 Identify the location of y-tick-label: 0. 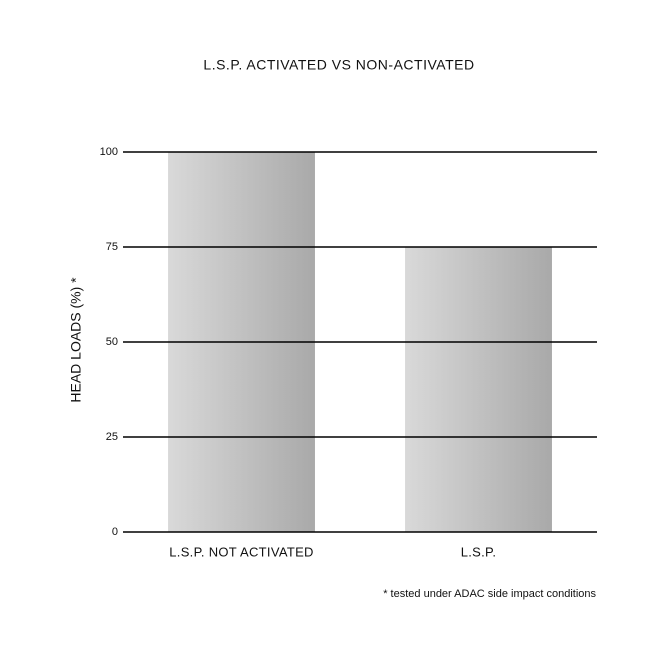
(115, 532).